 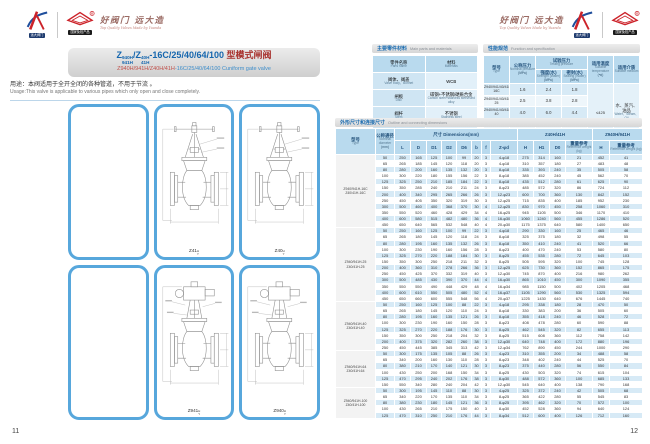 What do you see at coordinates (186, 55) in the screenshot?
I see `title-code: -16C/25/40/64/100` at bounding box center [186, 55].